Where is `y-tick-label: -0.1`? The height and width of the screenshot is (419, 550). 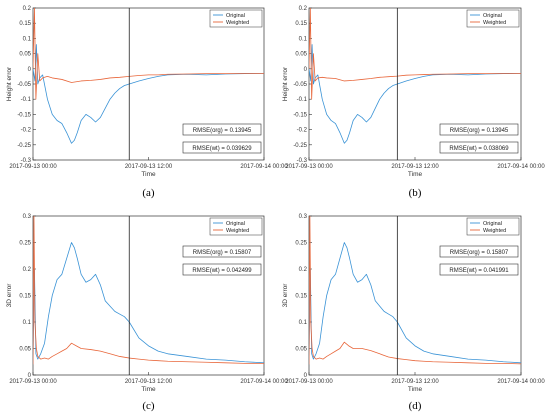
y-tick-label: -0.1 is located at coordinates (26, 100).